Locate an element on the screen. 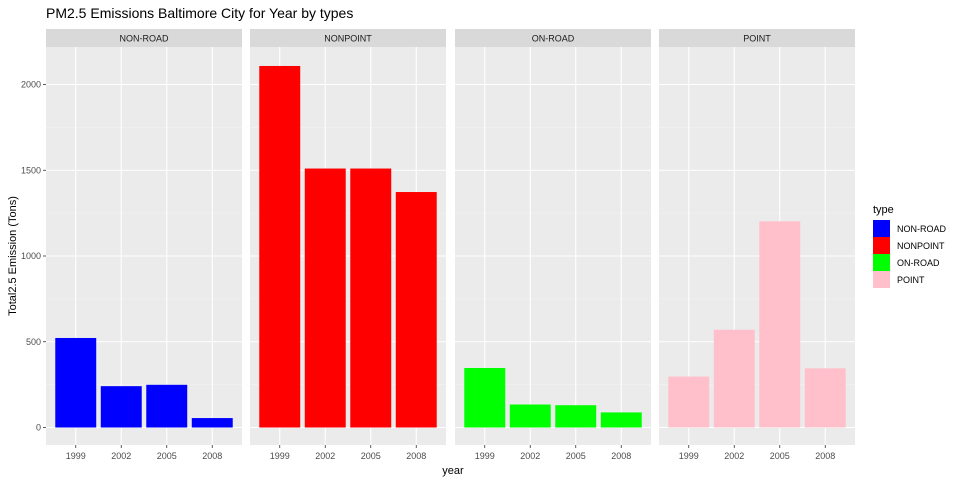  y-axis: 0 500 1000 1500 2000 is located at coordinates (33, 256).